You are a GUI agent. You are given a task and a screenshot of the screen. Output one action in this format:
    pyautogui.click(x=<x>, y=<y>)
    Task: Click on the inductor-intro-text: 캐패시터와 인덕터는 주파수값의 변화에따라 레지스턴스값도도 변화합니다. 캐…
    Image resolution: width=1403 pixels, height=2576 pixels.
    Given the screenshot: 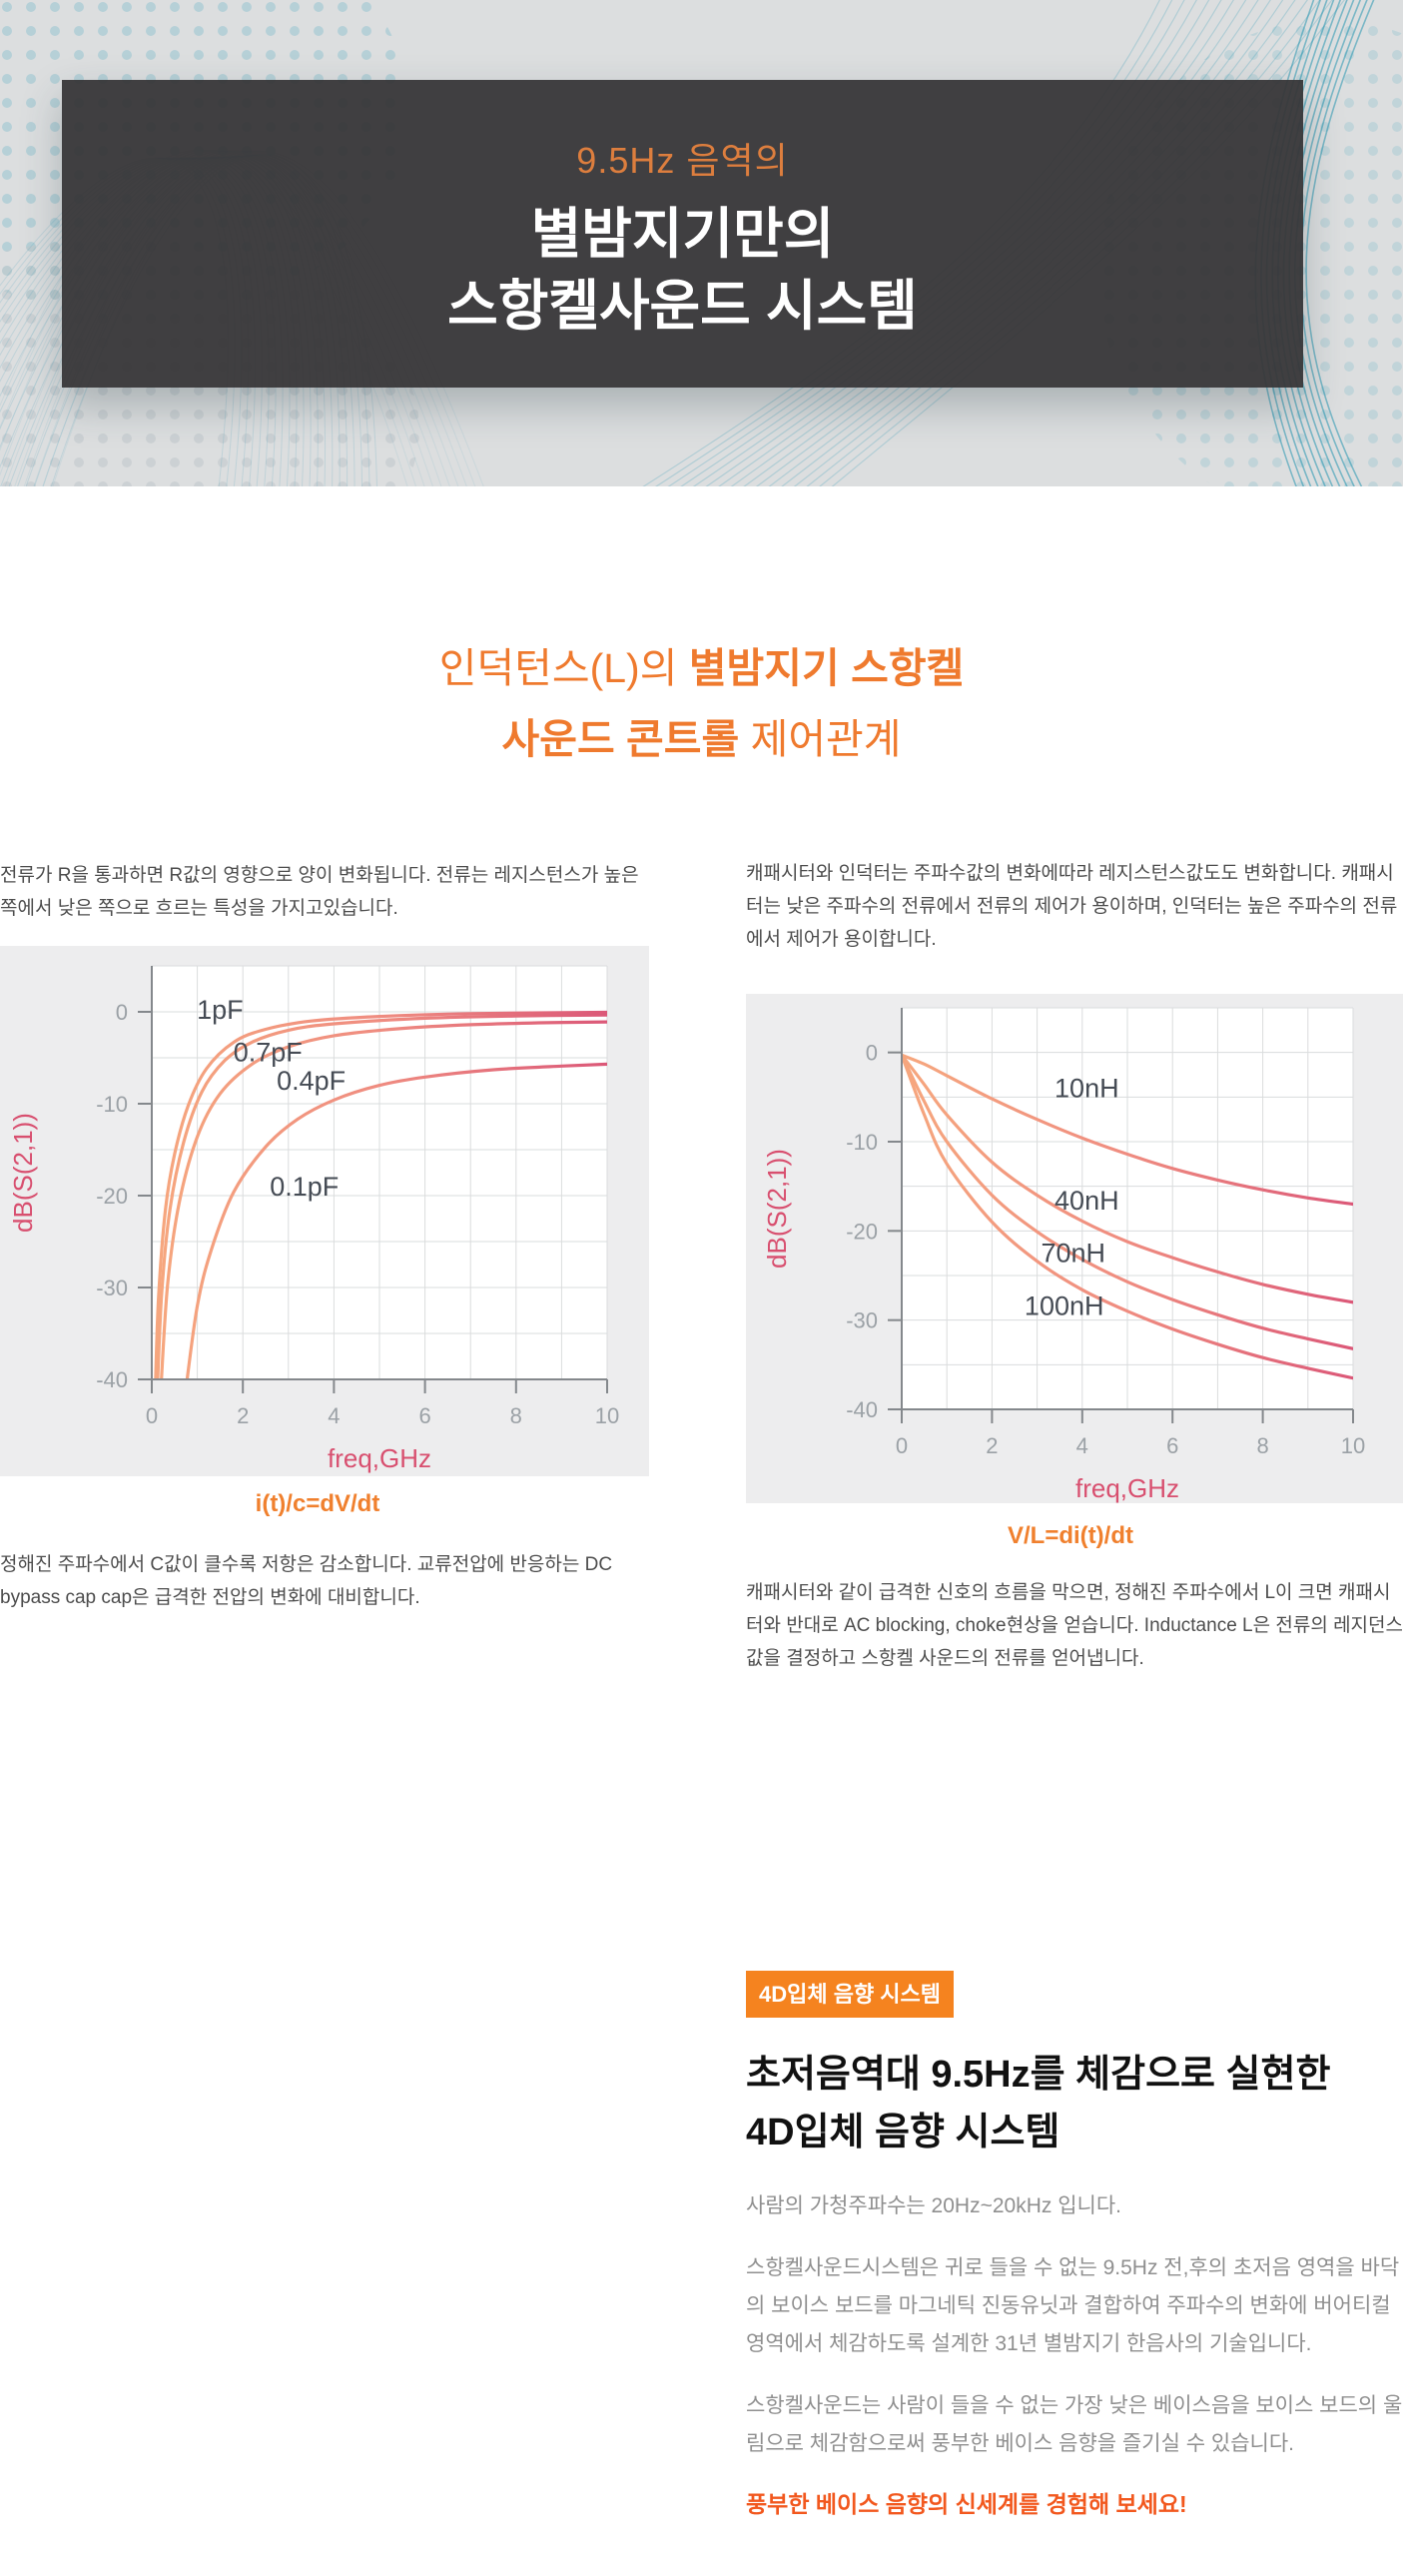 What is the action you would take?
    pyautogui.click(x=1072, y=907)
    